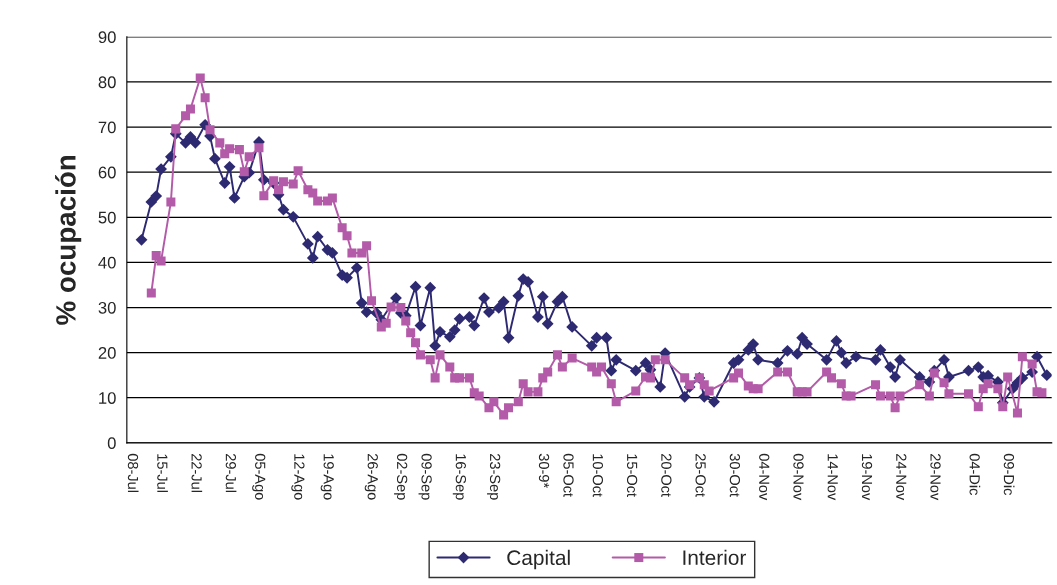  I want to click on x-tick-label: 30-9*, so click(544, 470).